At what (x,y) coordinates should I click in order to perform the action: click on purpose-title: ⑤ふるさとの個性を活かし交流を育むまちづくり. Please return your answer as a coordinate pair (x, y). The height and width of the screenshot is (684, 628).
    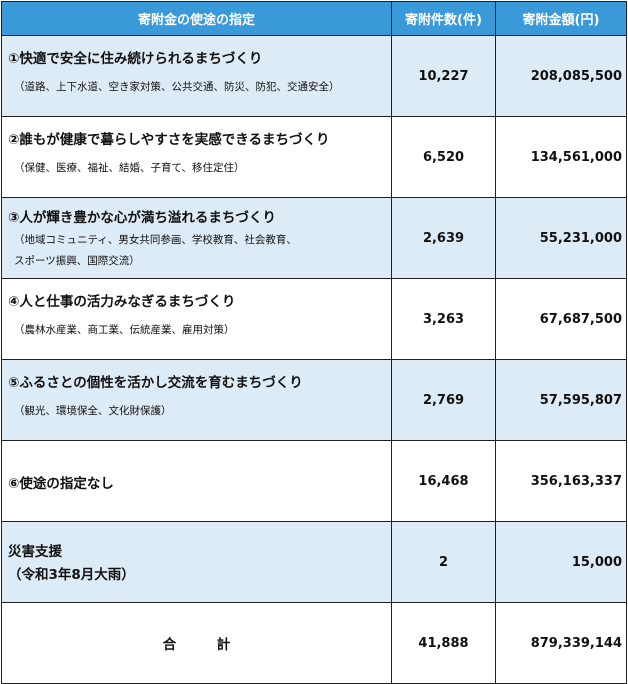
    Looking at the image, I should click on (155, 383).